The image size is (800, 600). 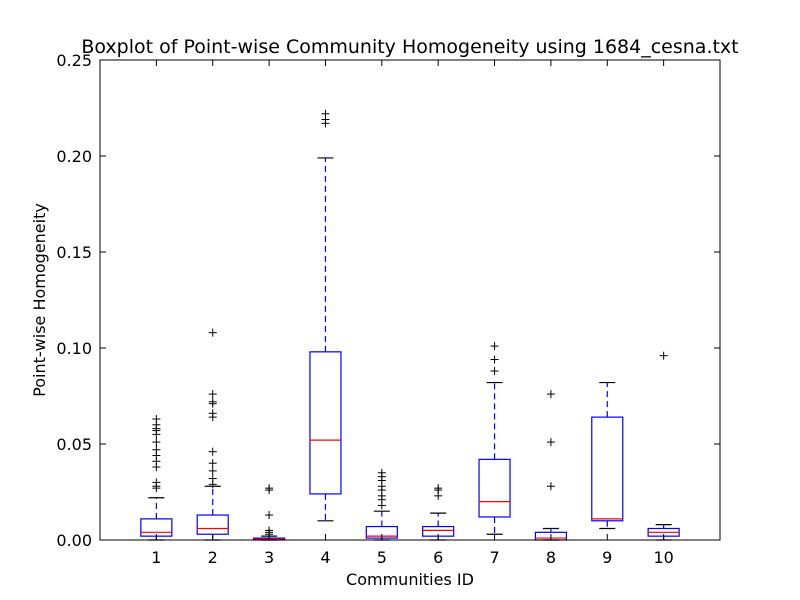 I want to click on x-tick-label: 1, so click(x=156, y=557).